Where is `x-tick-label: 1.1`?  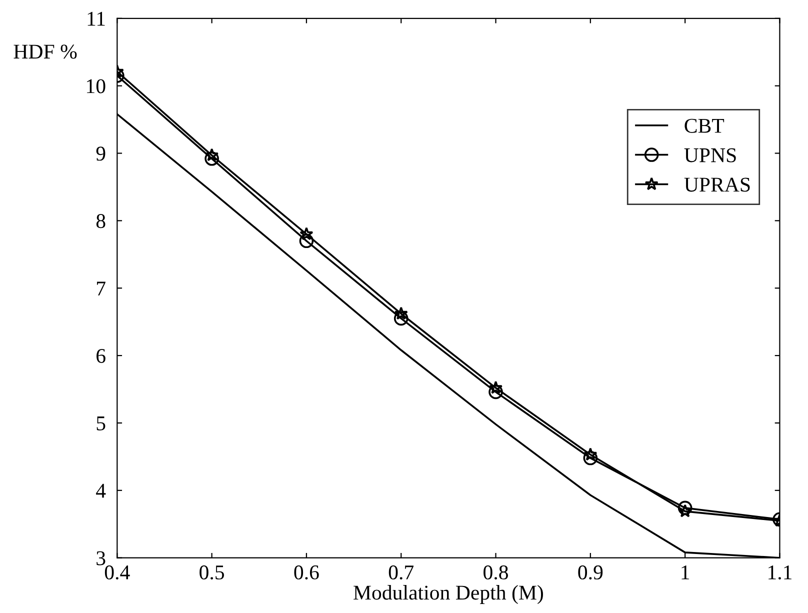
x-tick-label: 1.1 is located at coordinates (780, 572).